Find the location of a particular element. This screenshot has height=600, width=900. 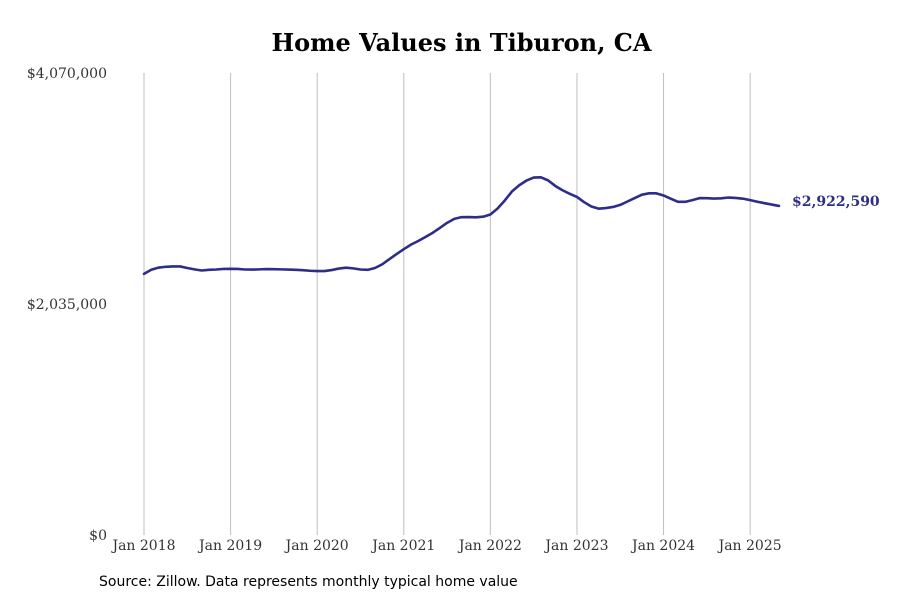

x-tick-label: Jan 2018 is located at coordinates (142, 546).